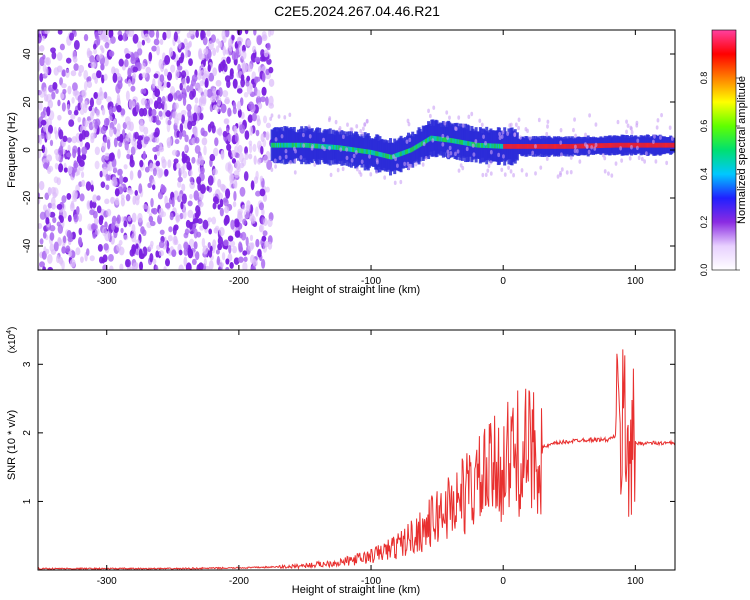 The width and height of the screenshot is (750, 600). What do you see at coordinates (27, 364) in the screenshot?
I see `y-tick-label: 3` at bounding box center [27, 364].